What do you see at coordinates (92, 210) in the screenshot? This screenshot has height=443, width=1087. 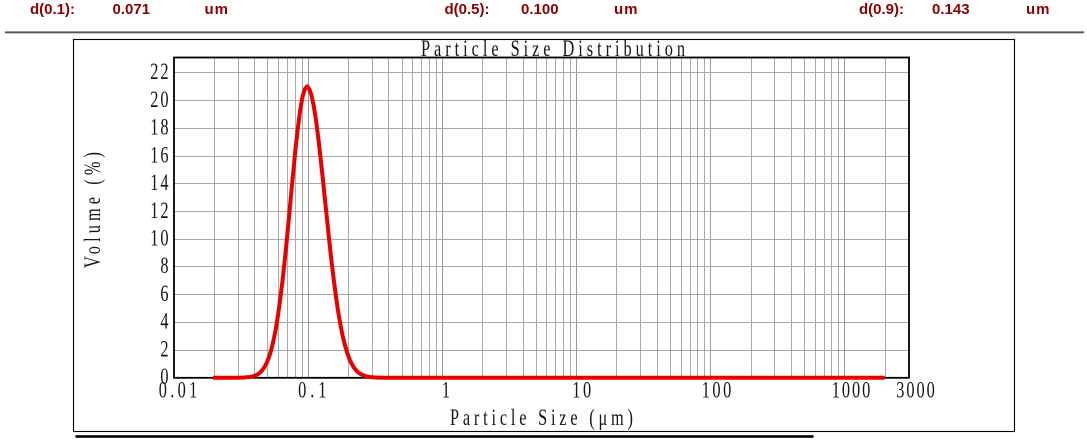 I see `svg-text: Volume (%)` at bounding box center [92, 210].